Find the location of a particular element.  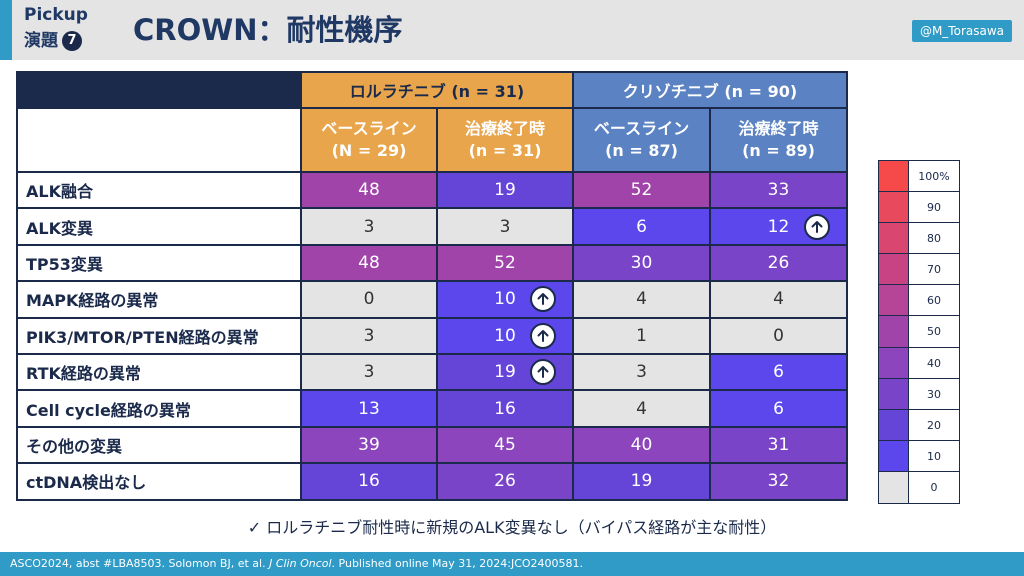

table-row: RTK経路の異常 3 19 3 6 is located at coordinates (432, 372).